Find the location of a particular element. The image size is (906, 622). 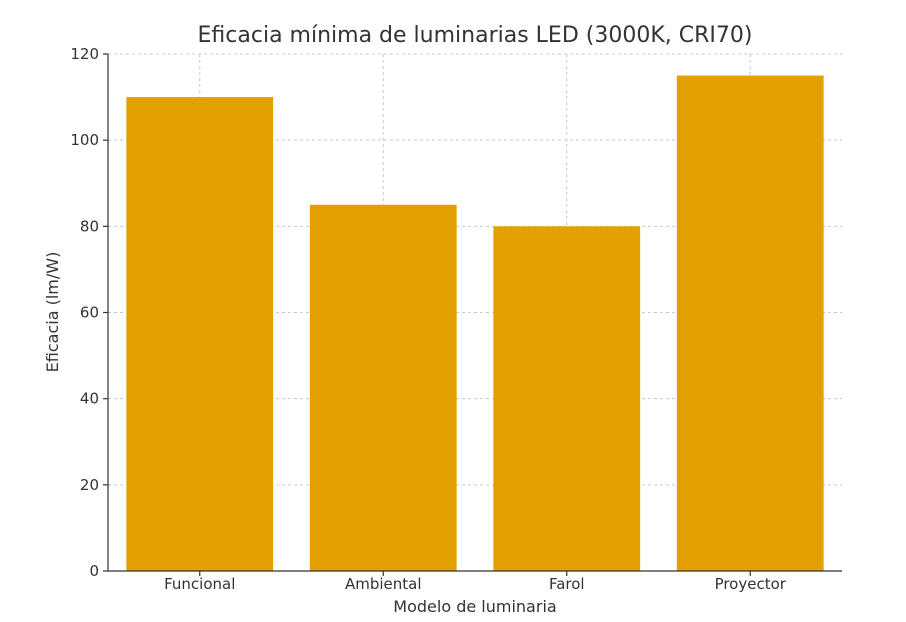

y-ticks: 0 20 40 60 80 100 120 is located at coordinates (89, 312).